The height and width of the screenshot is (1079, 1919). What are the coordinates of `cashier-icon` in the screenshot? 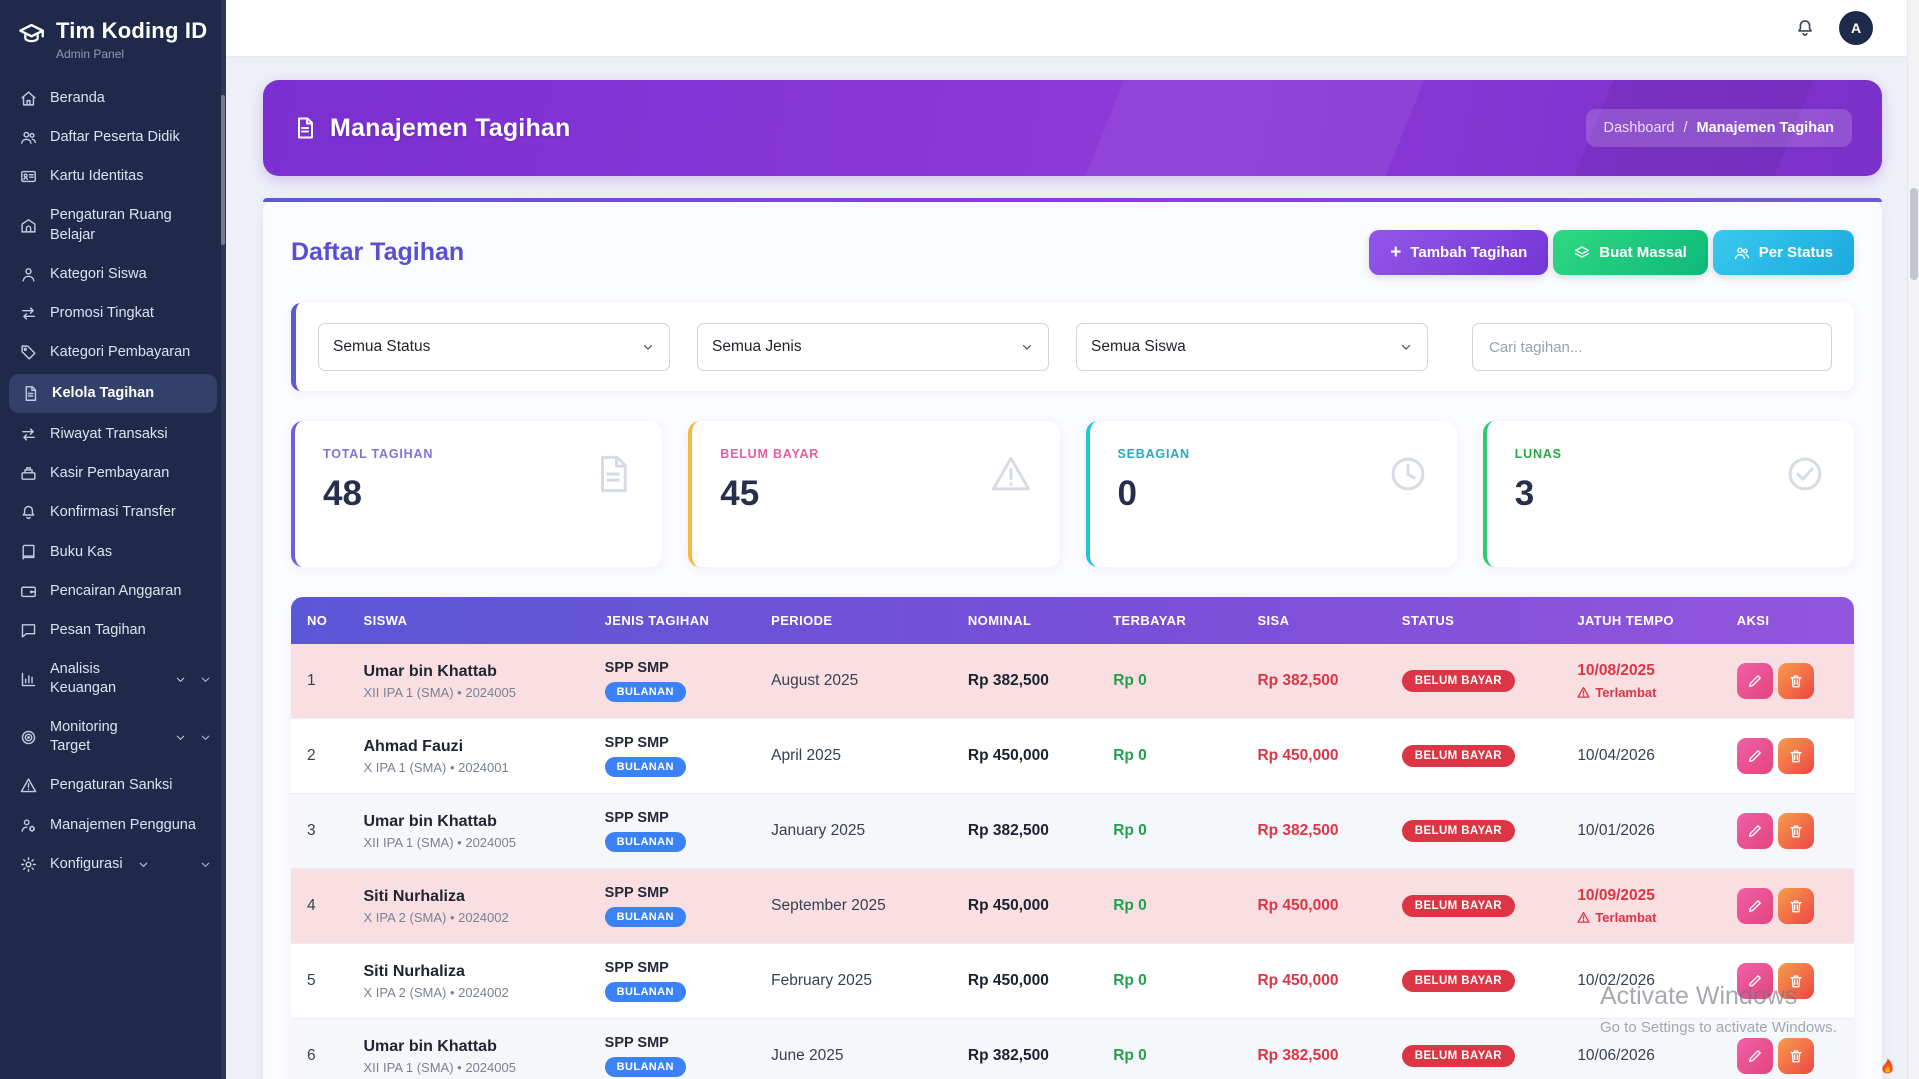 It's located at (29, 473).